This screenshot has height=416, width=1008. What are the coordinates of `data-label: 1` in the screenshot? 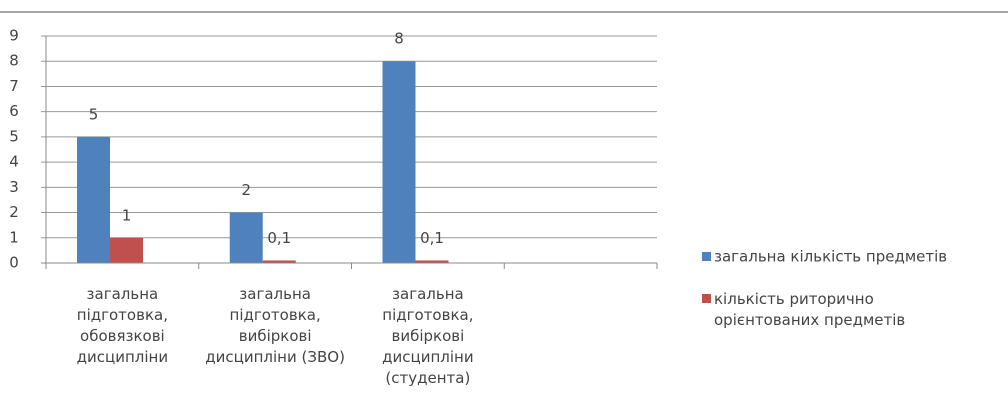 It's located at (127, 215).